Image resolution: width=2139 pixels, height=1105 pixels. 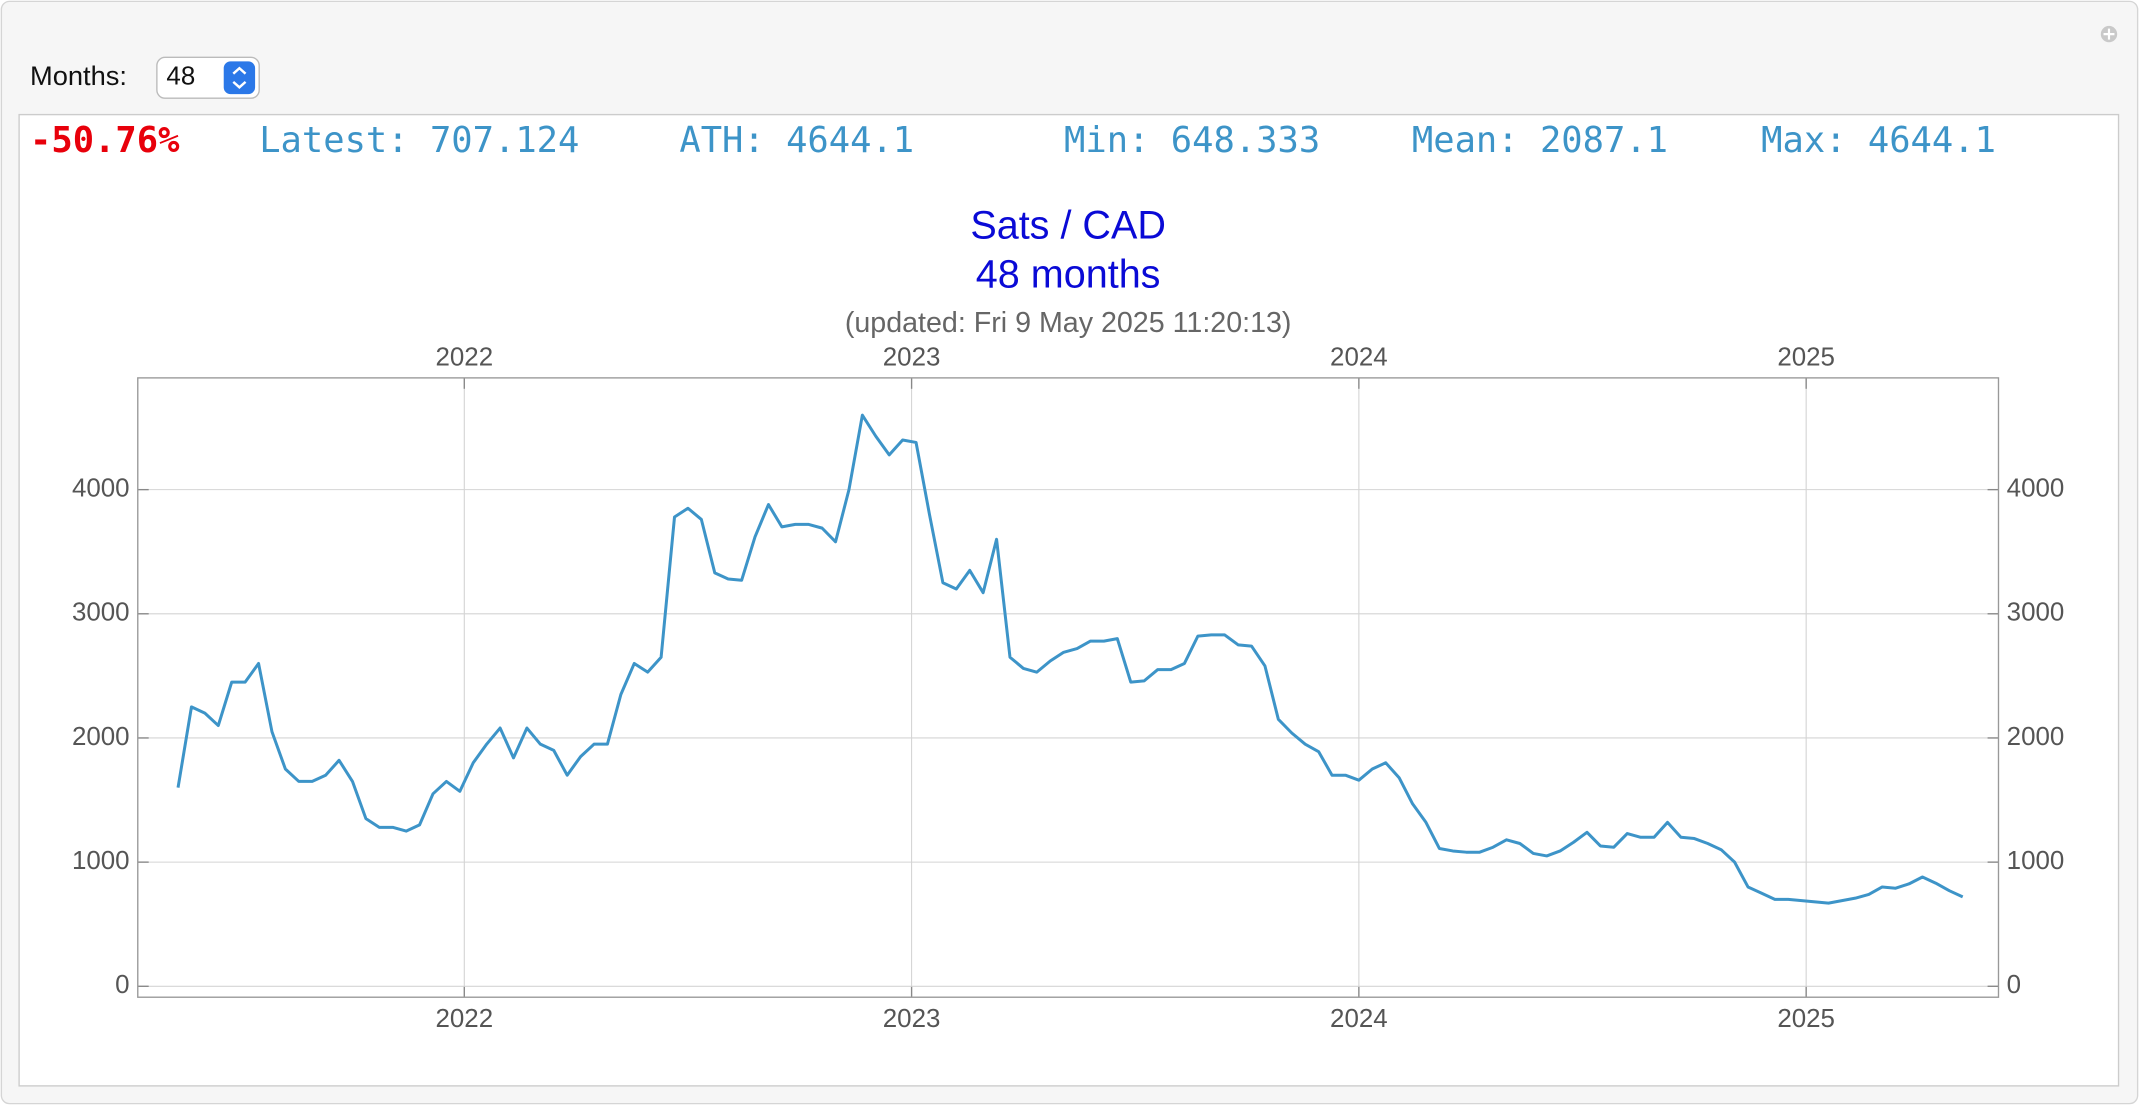 What do you see at coordinates (796, 140) in the screenshot?
I see `ath: ATH: 4644.1` at bounding box center [796, 140].